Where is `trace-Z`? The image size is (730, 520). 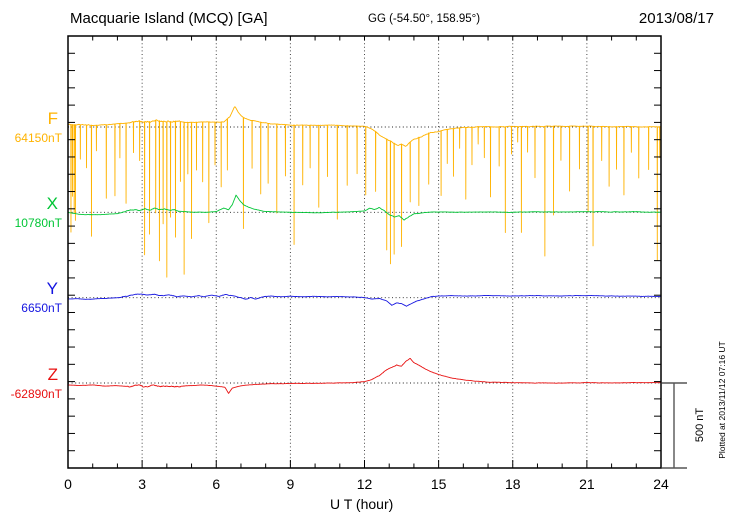
trace-Z is located at coordinates (364, 375).